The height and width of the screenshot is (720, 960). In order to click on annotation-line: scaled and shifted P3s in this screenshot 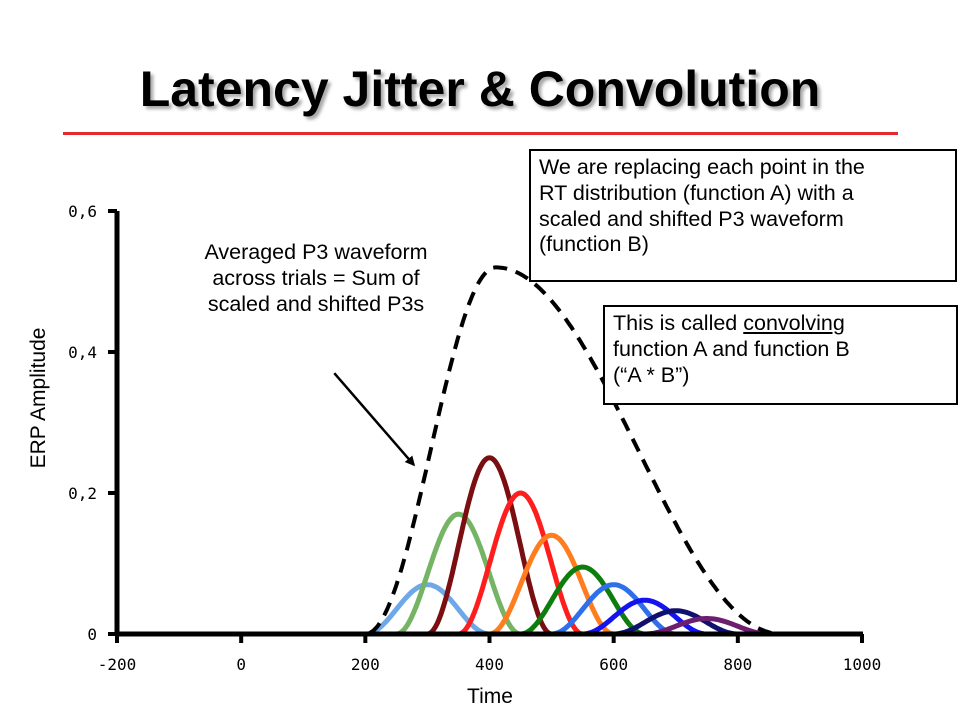, I will do `click(316, 303)`.